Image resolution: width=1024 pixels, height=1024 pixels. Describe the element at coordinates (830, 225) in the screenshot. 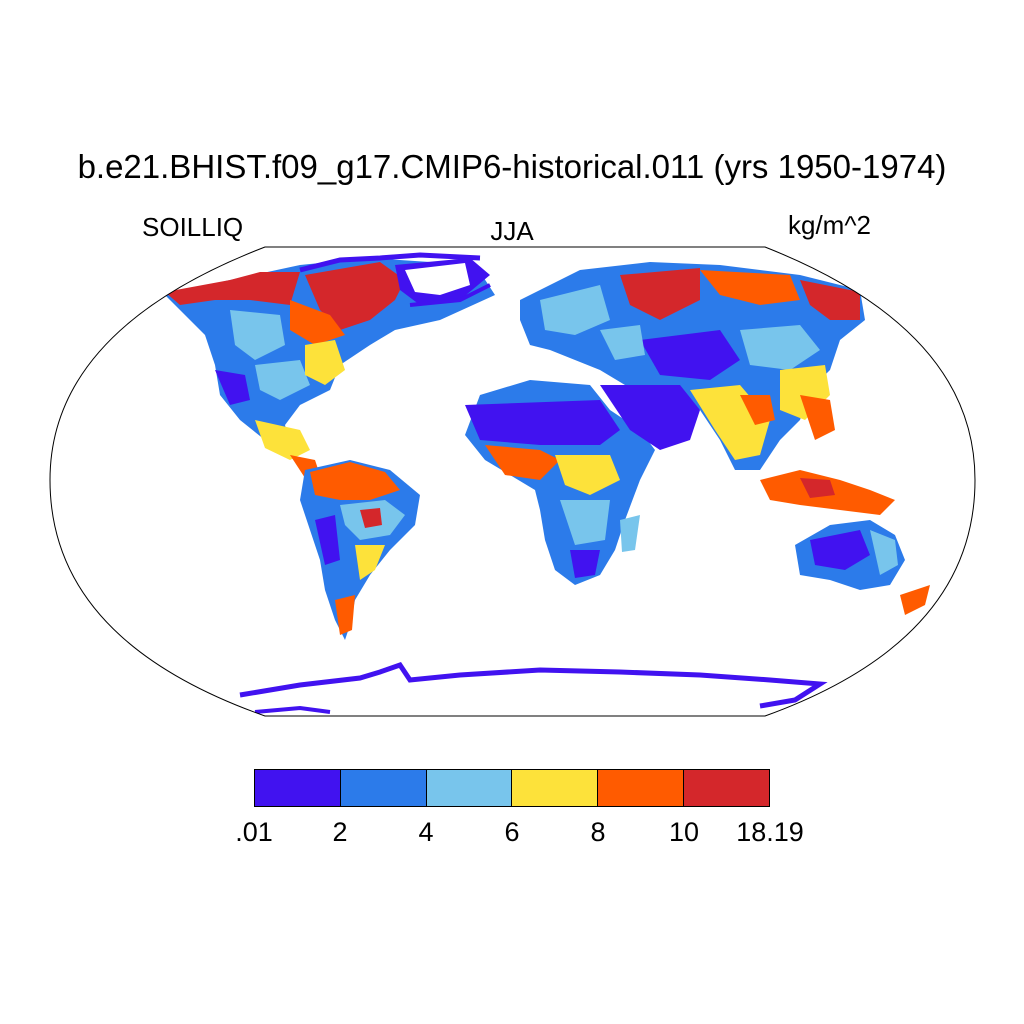

I see `units-label: kg/m^2` at that location.